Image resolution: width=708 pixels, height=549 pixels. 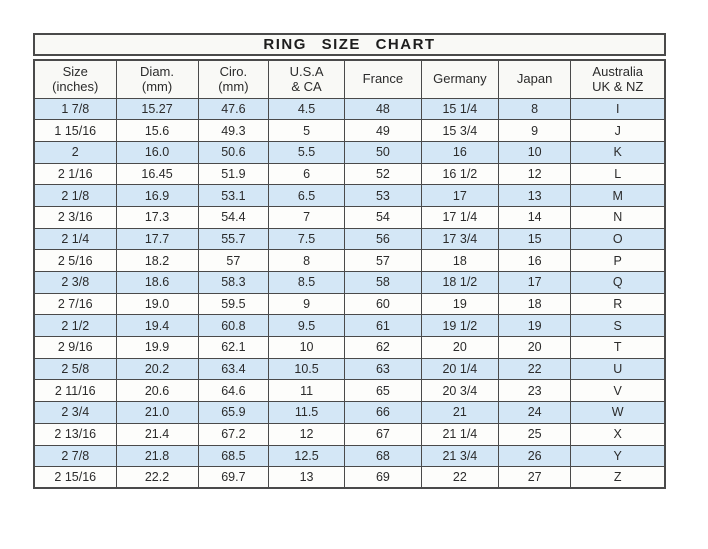 I want to click on column-header: Germany, so click(x=459, y=79).